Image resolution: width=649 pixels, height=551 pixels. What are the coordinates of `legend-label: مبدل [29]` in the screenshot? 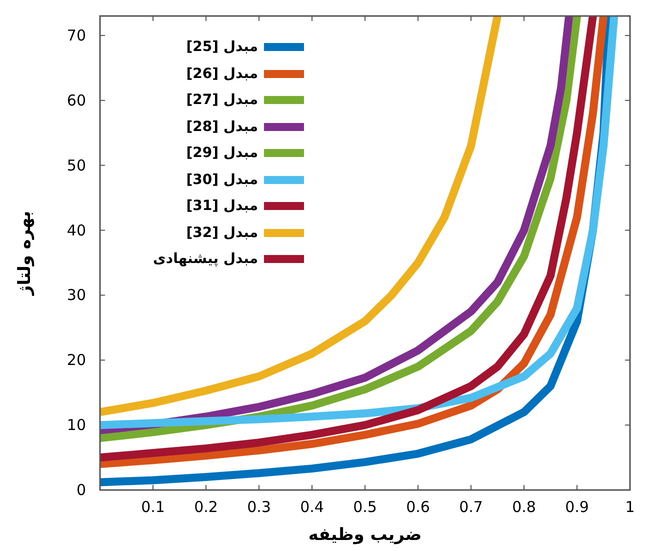 It's located at (222, 153).